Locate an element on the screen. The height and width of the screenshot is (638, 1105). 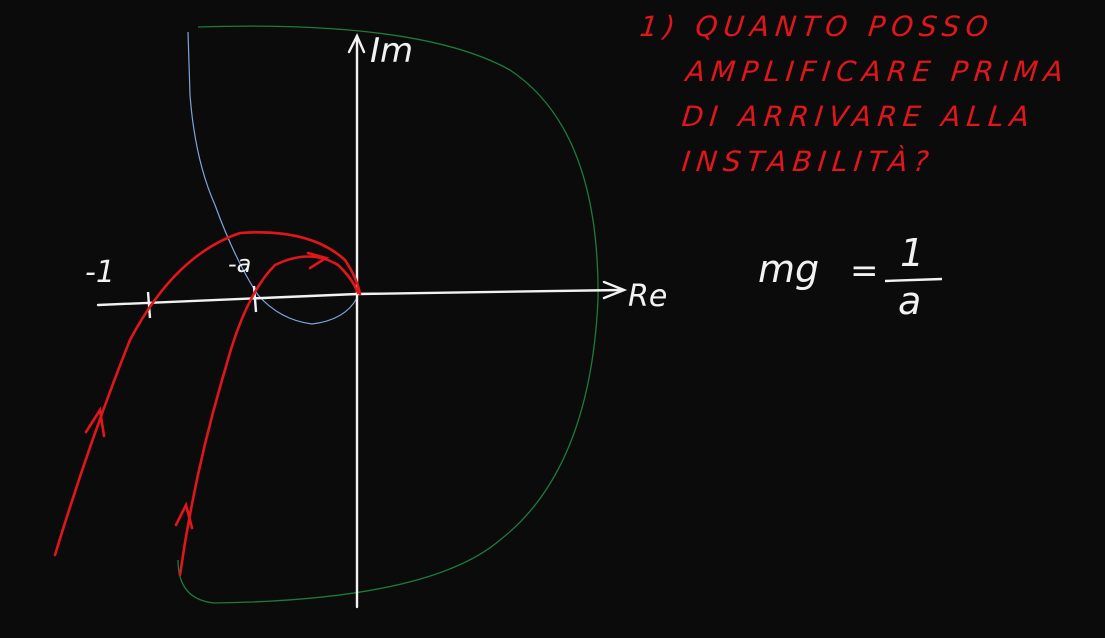
imaginary-axis-label: Im is located at coordinates (391, 51).